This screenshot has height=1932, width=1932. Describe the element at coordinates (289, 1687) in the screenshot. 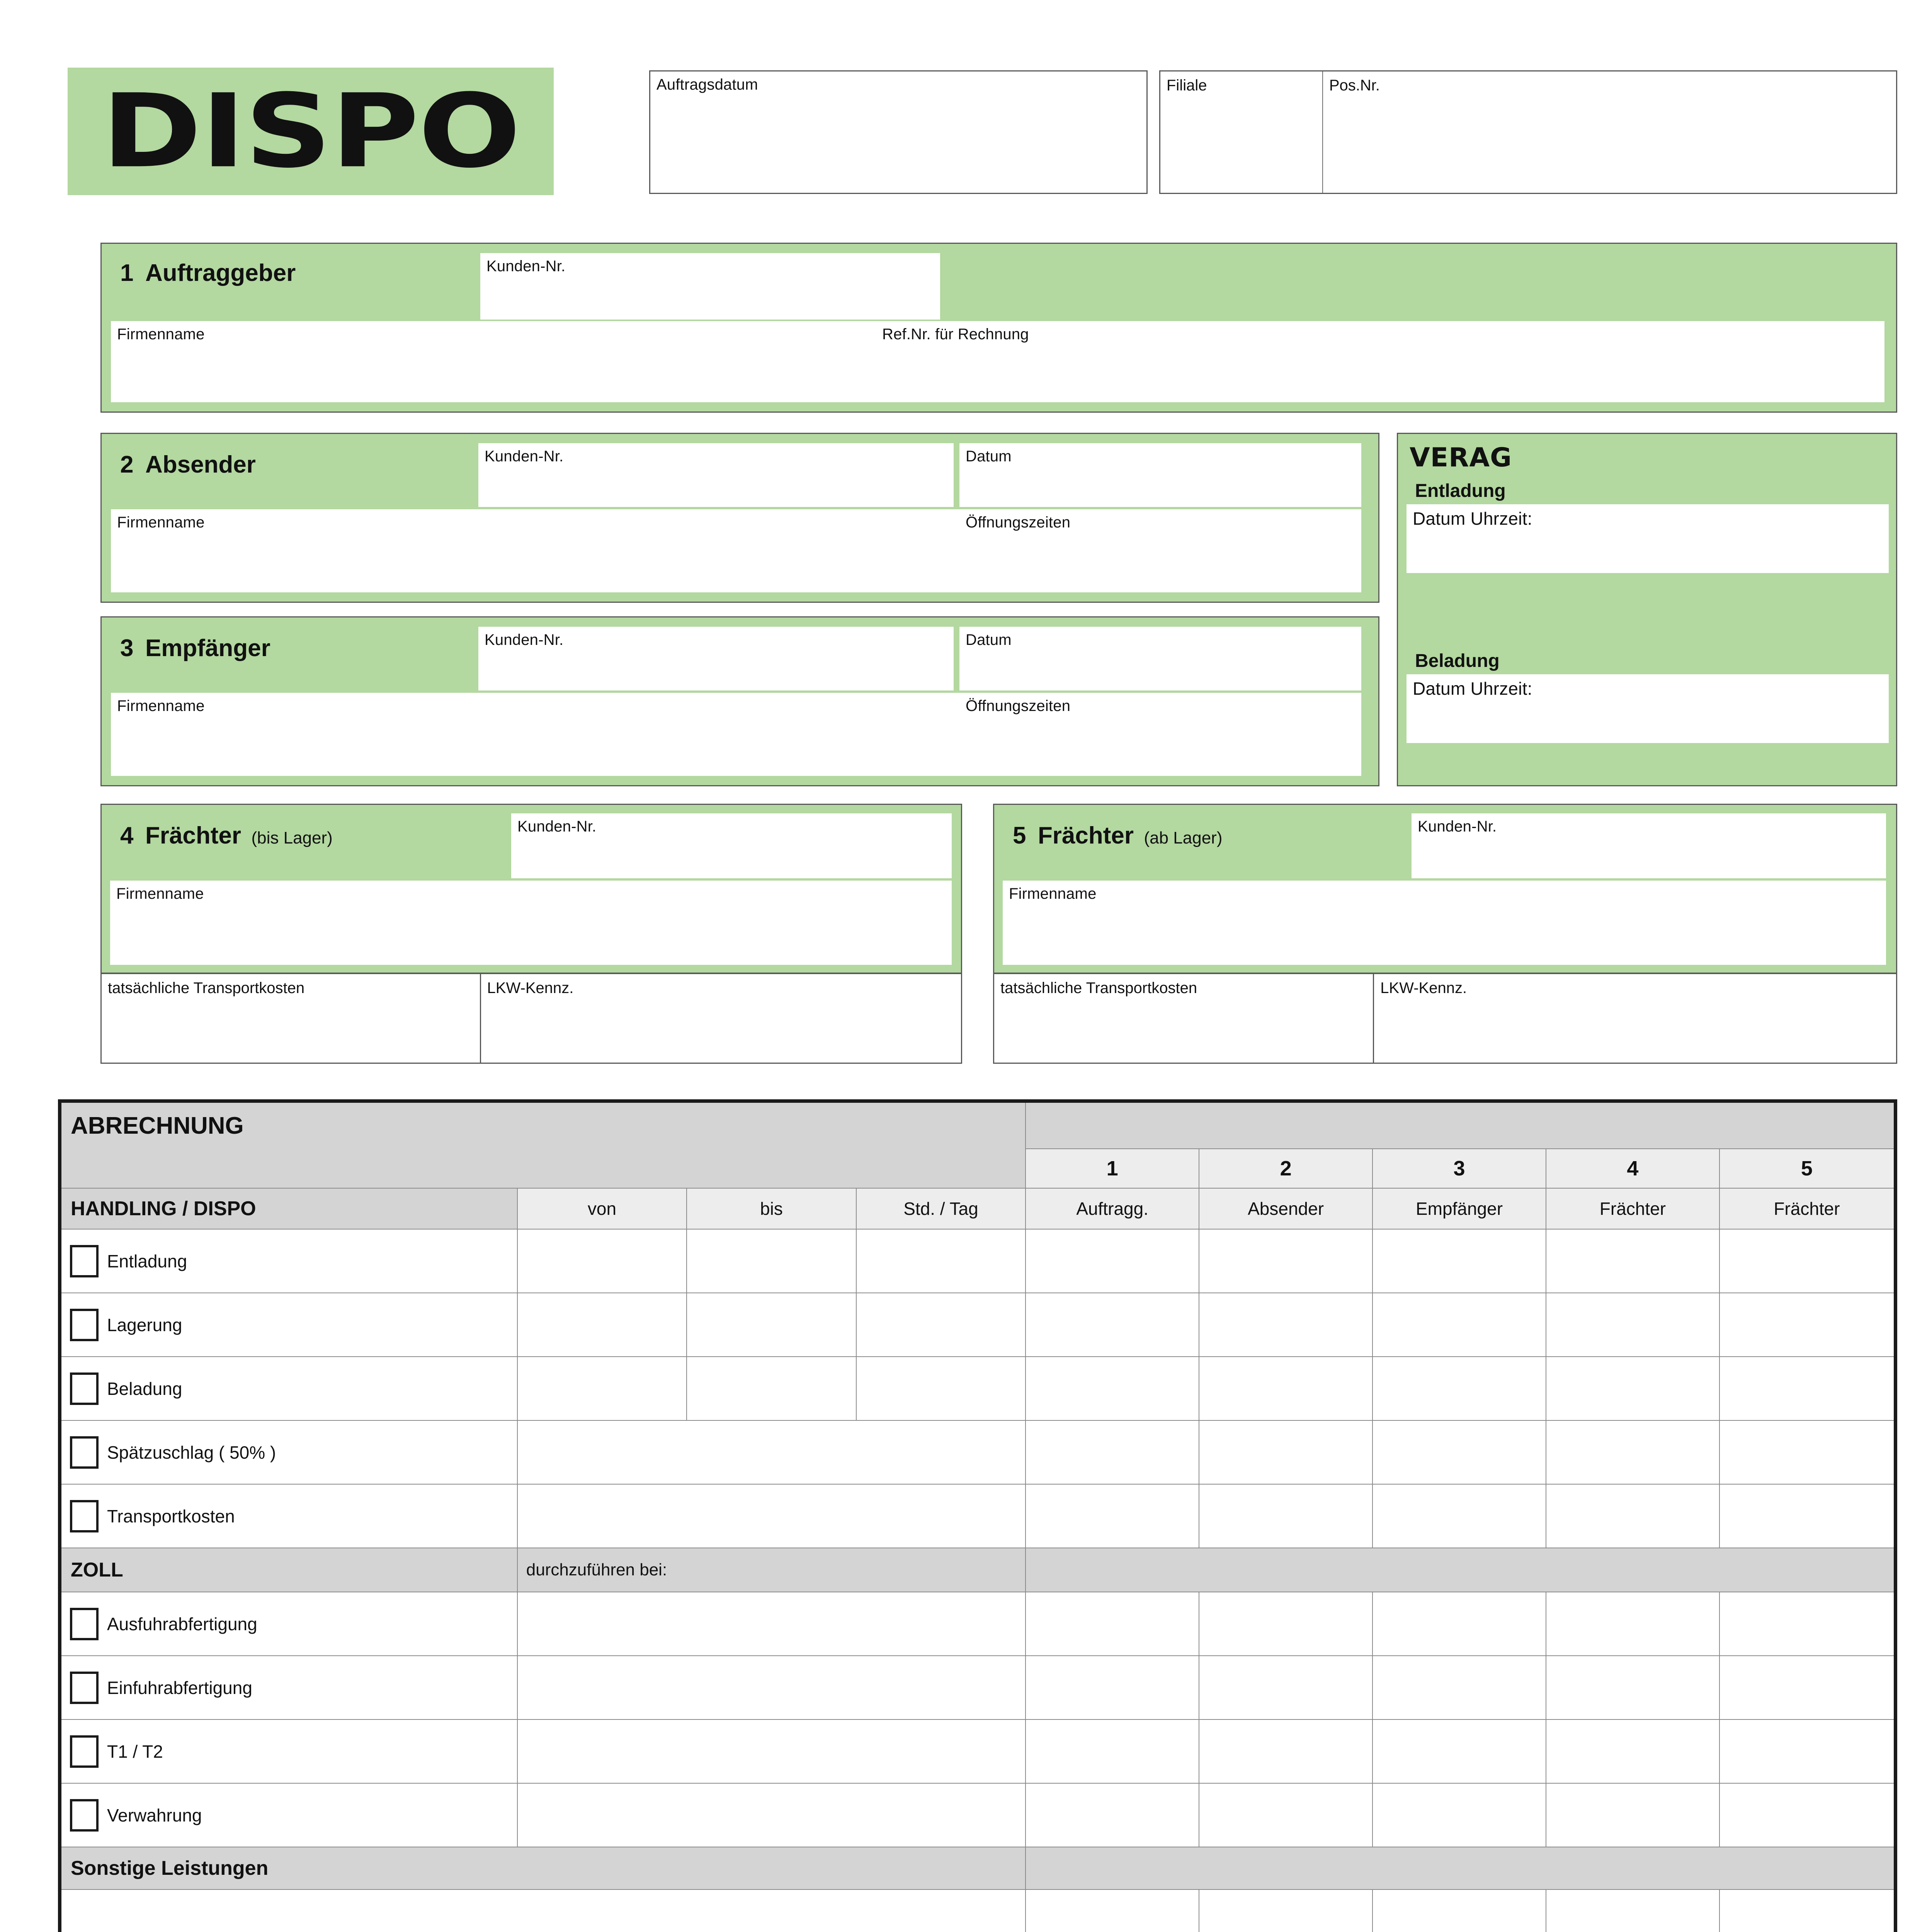

I see `zoll-row-einfuhrabfertigung: Einfuhrabfertigung` at that location.